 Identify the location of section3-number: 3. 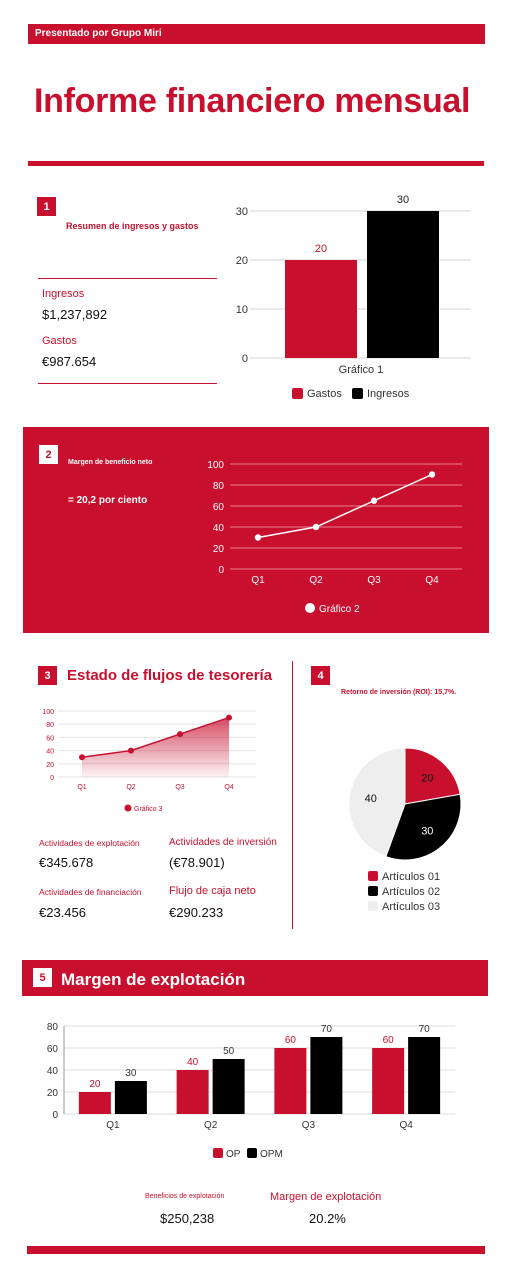
(47, 675).